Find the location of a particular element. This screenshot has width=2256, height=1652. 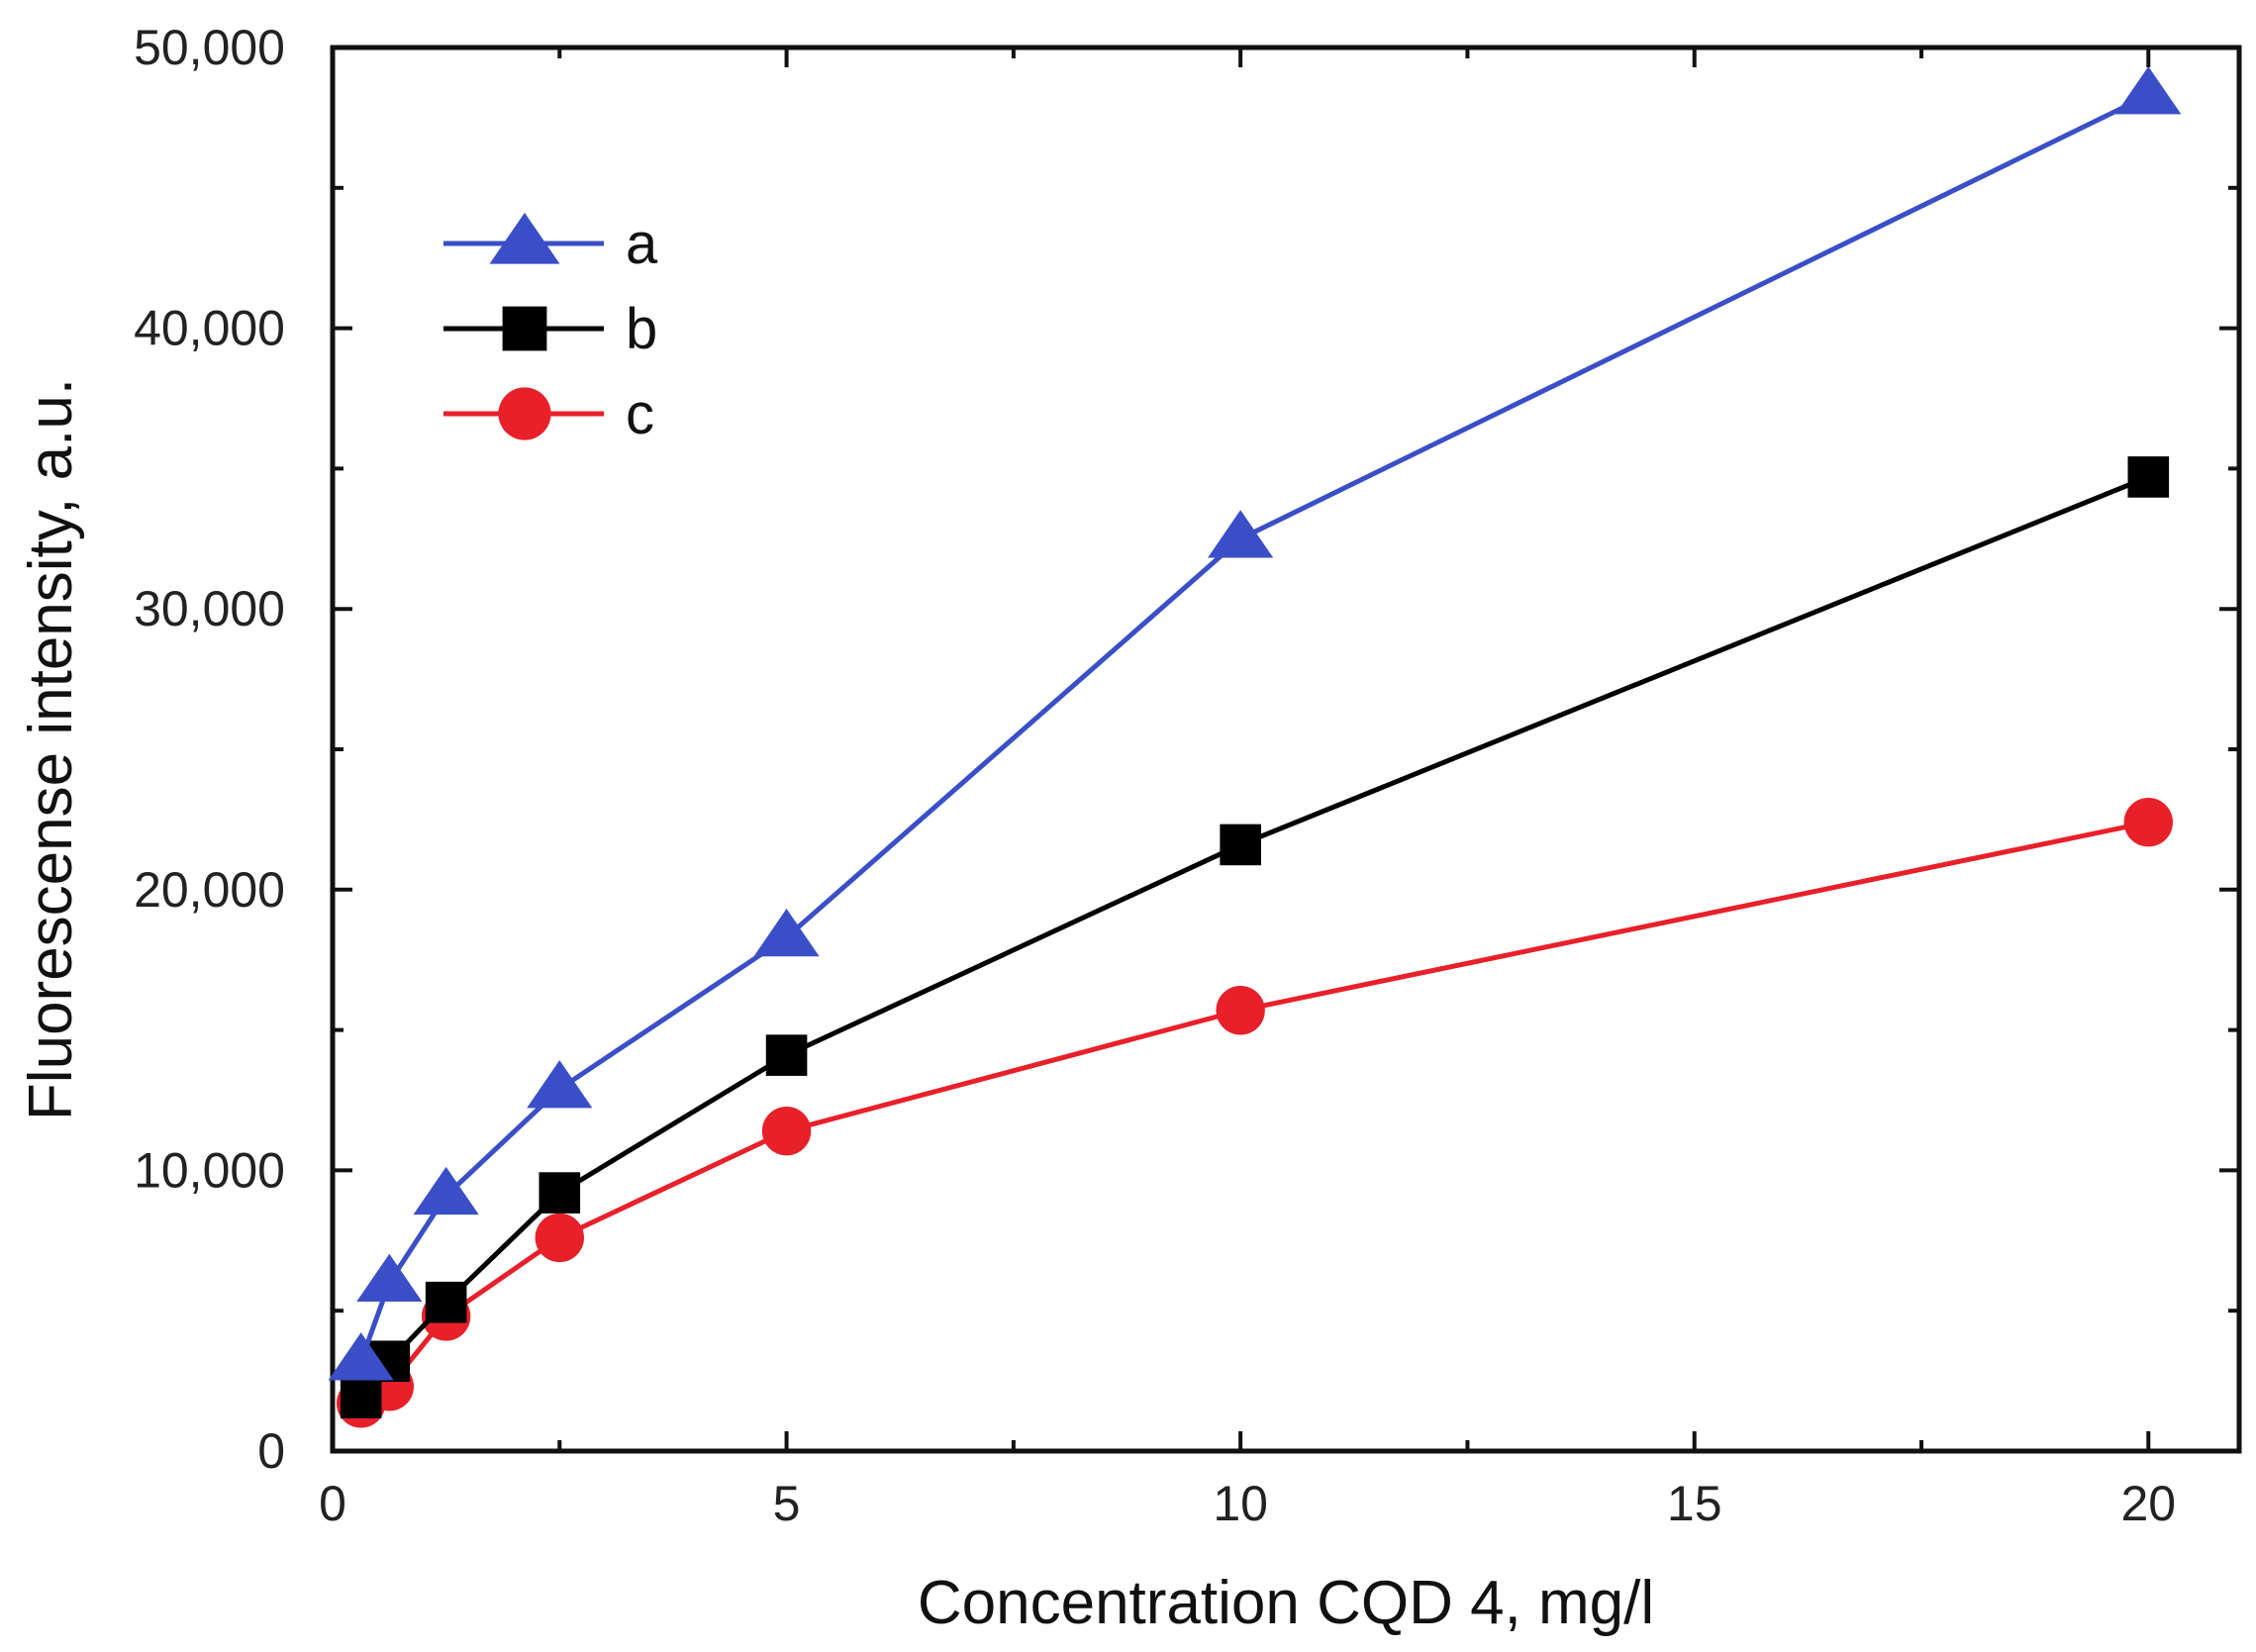

x-tick-label: 0 is located at coordinates (332, 1503).